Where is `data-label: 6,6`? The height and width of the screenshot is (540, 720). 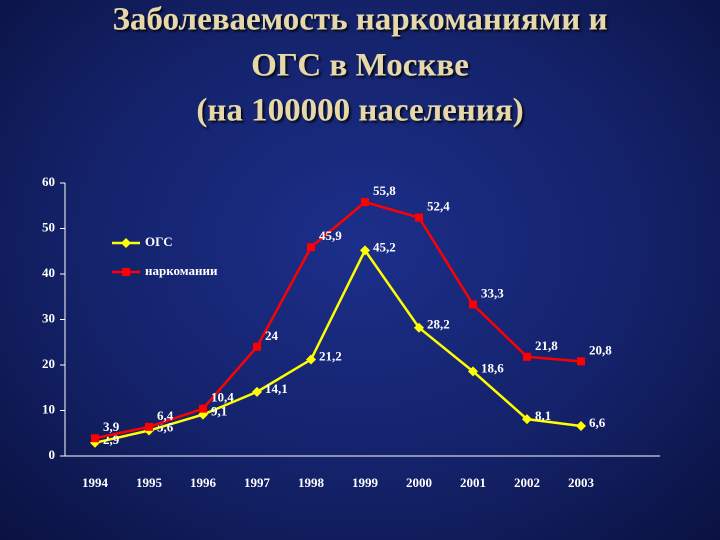 data-label: 6,6 is located at coordinates (597, 422).